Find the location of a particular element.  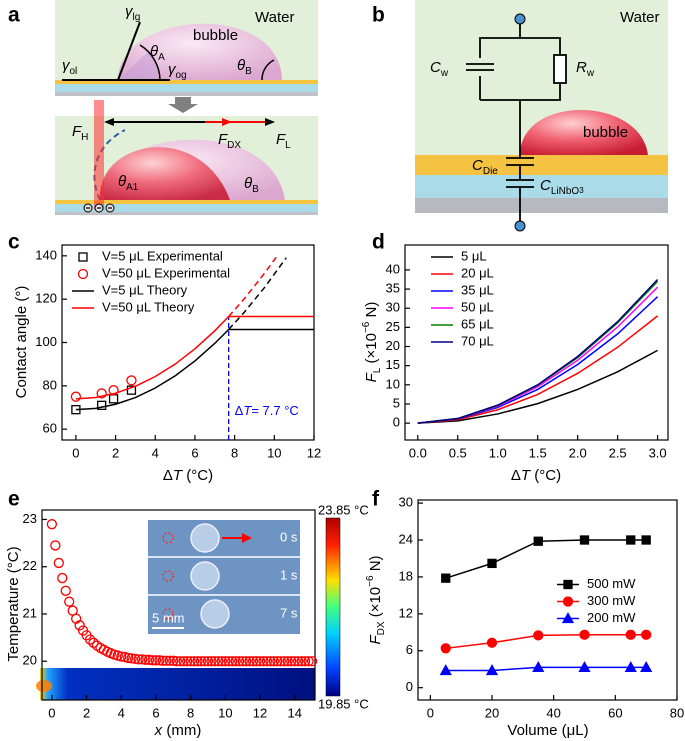

legend-label: 20 μL is located at coordinates (477, 272).